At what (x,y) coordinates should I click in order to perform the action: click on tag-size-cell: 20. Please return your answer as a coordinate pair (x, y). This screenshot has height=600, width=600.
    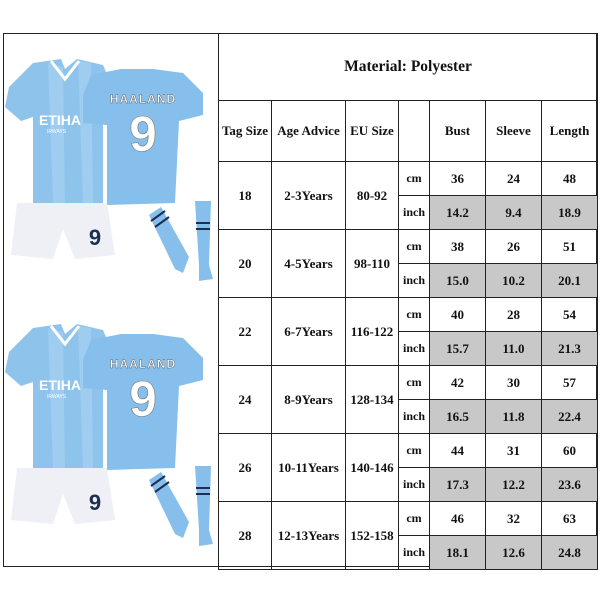
    Looking at the image, I should click on (245, 263).